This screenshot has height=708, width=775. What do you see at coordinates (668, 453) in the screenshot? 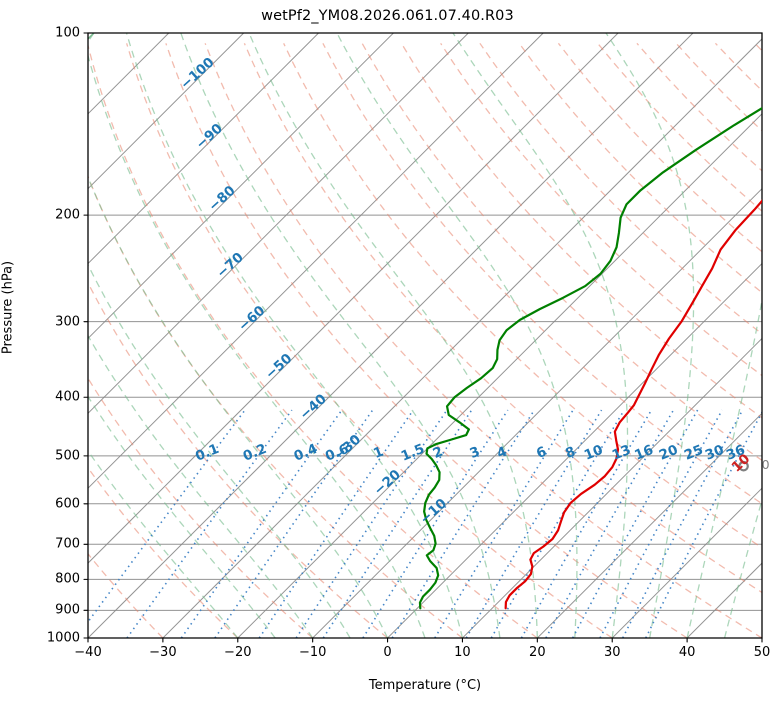
I see `mixing-ratio-label: 20` at bounding box center [668, 453].